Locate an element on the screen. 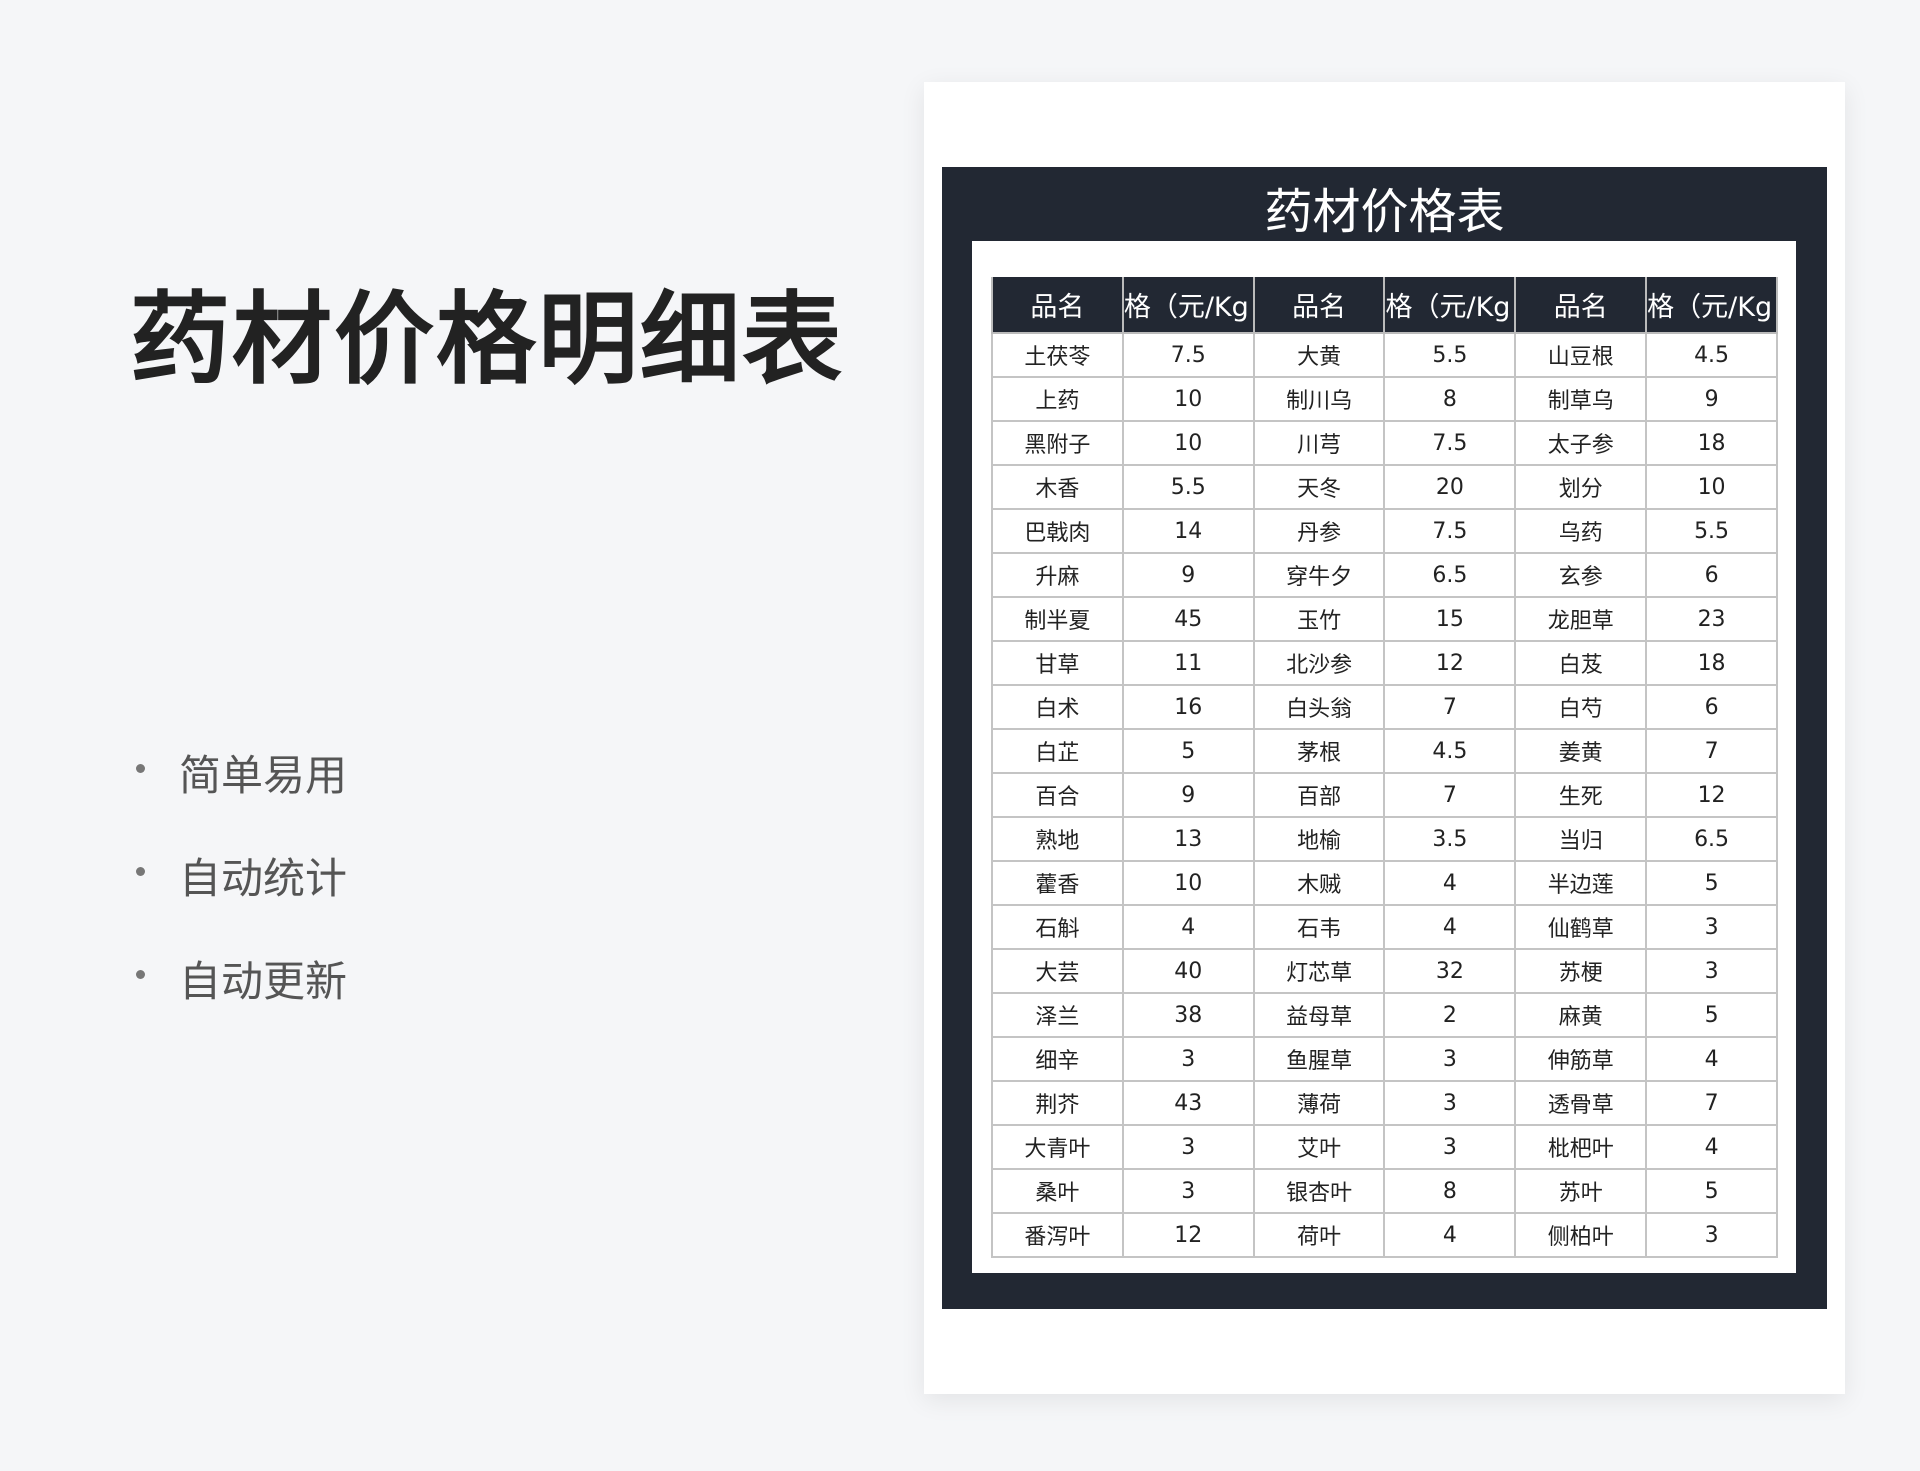 Image resolution: width=1920 pixels, height=1471 pixels. herb-name-cell: 白芨 is located at coordinates (1581, 663).